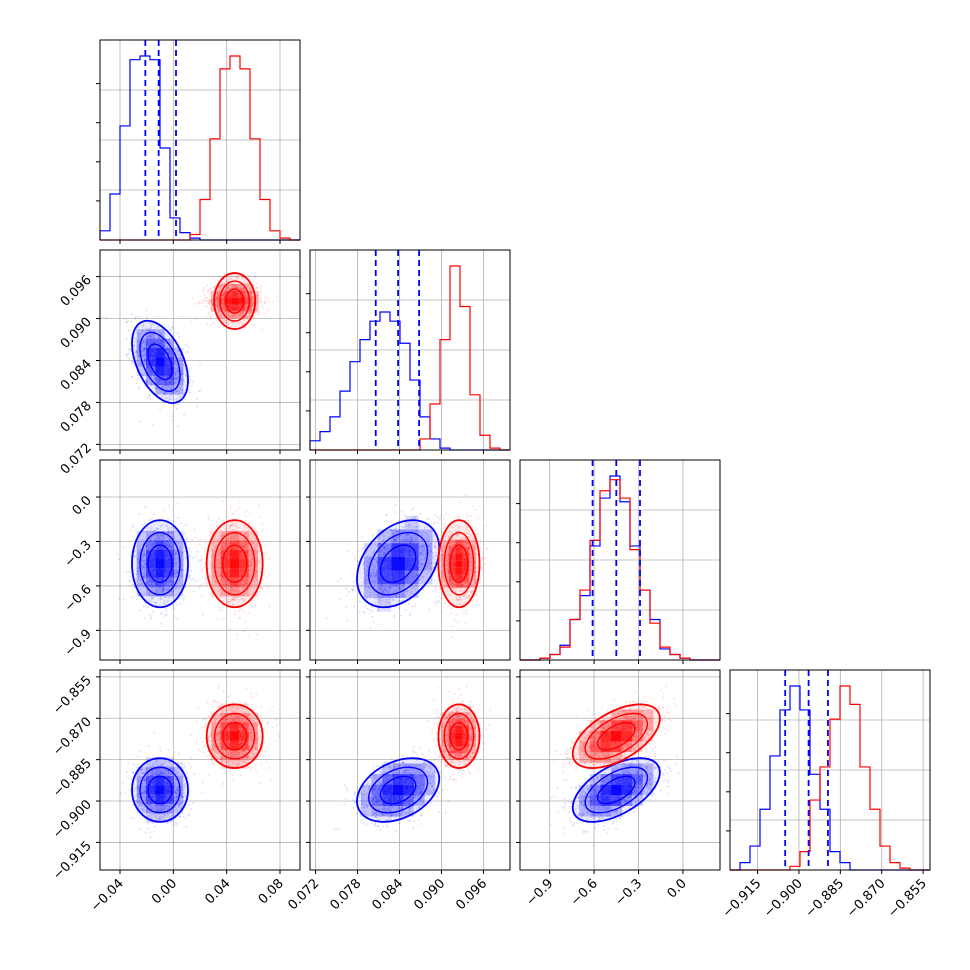 The height and width of the screenshot is (970, 970). Describe the element at coordinates (200, 350) in the screenshot. I see `axes-frame` at that location.